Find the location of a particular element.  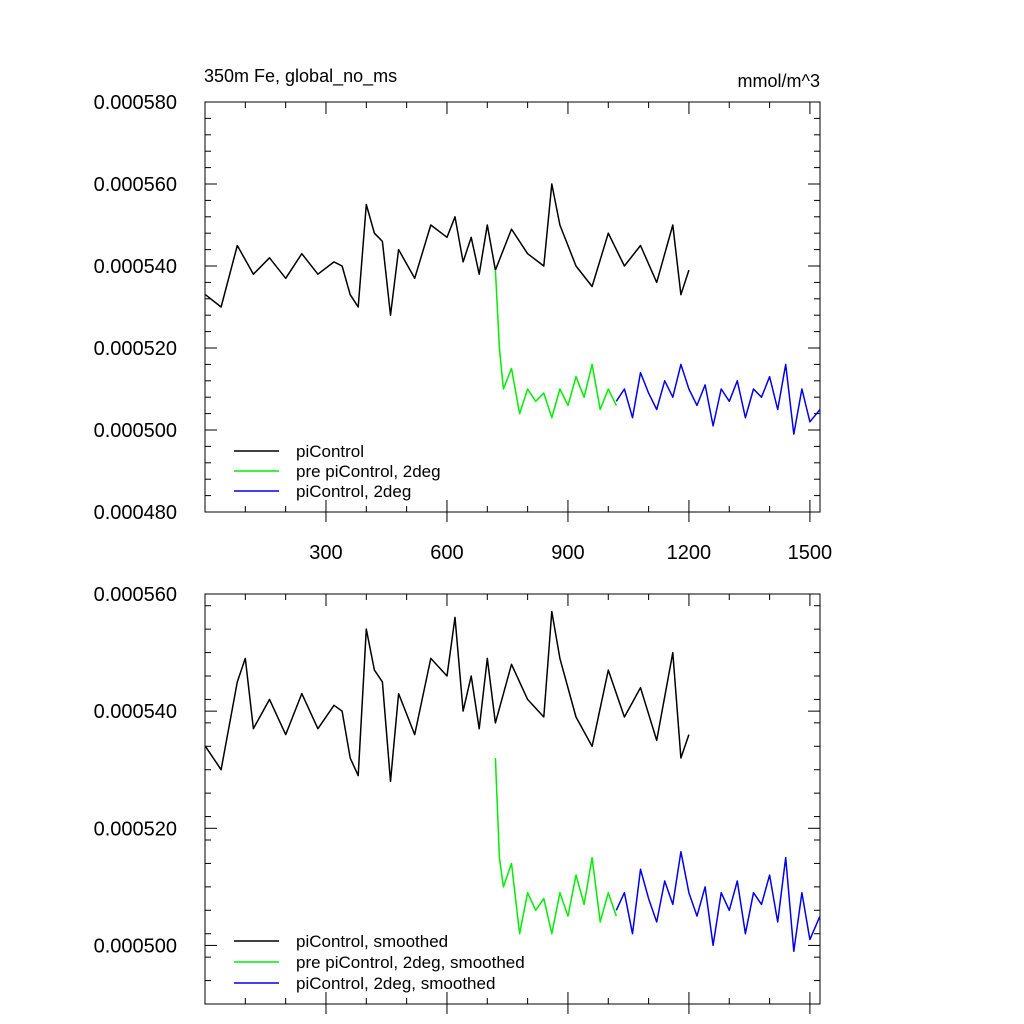

top-title-right: mmol/m^3 is located at coordinates (779, 81).